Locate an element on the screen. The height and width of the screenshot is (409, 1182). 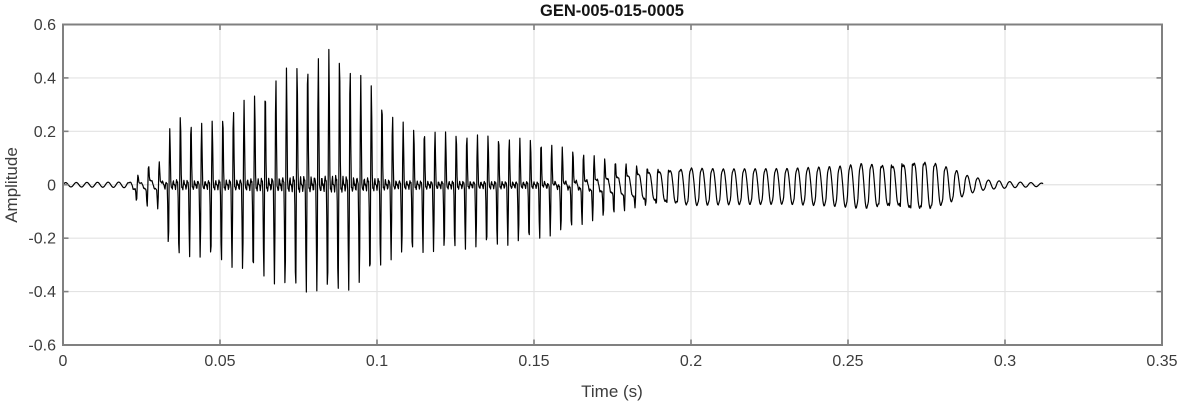
x-tick-label: 0.25 is located at coordinates (847, 361).